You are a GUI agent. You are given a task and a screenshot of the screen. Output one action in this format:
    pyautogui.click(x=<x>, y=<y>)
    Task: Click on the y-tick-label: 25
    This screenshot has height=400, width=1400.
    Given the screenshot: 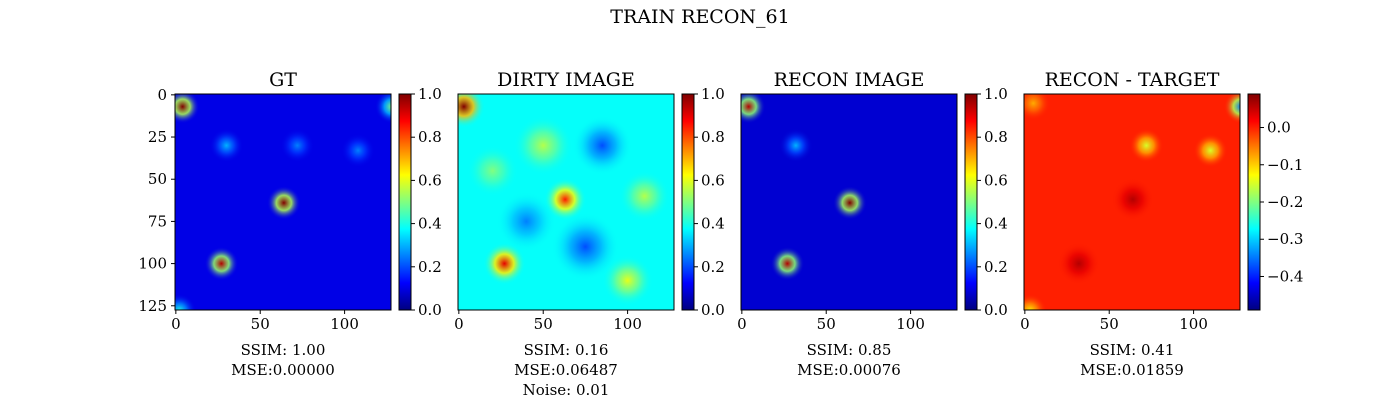 What is the action you would take?
    pyautogui.click(x=157, y=137)
    